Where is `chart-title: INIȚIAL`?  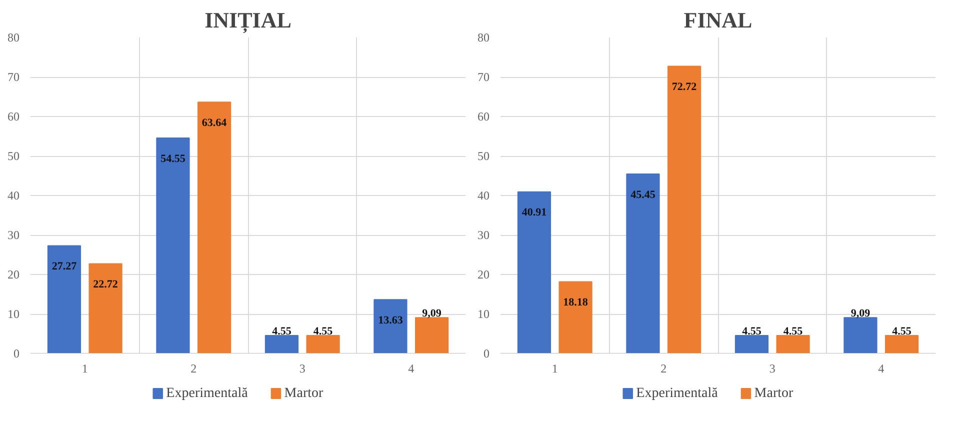 chart-title: INIȚIAL is located at coordinates (248, 21).